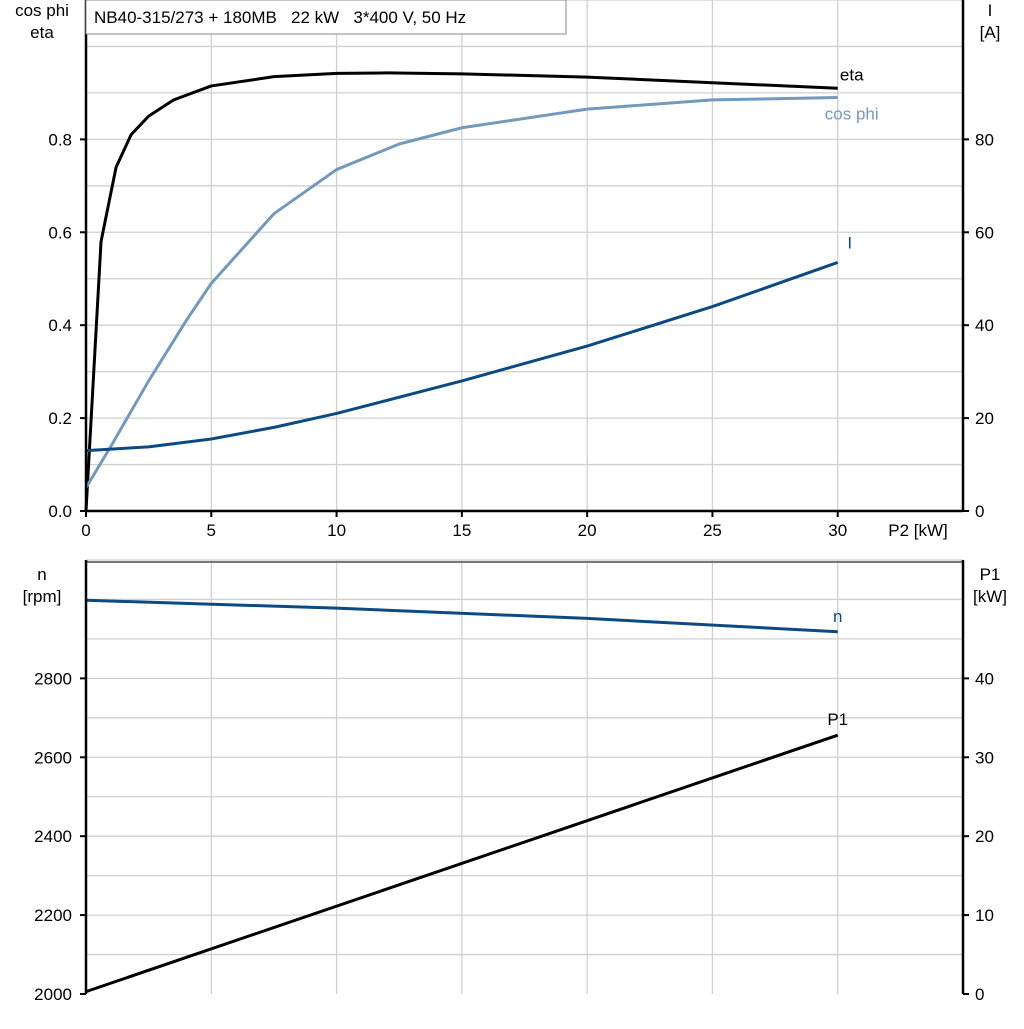 Image resolution: width=1024 pixels, height=1029 pixels. What do you see at coordinates (712, 530) in the screenshot?
I see `x-tick-label: 25` at bounding box center [712, 530].